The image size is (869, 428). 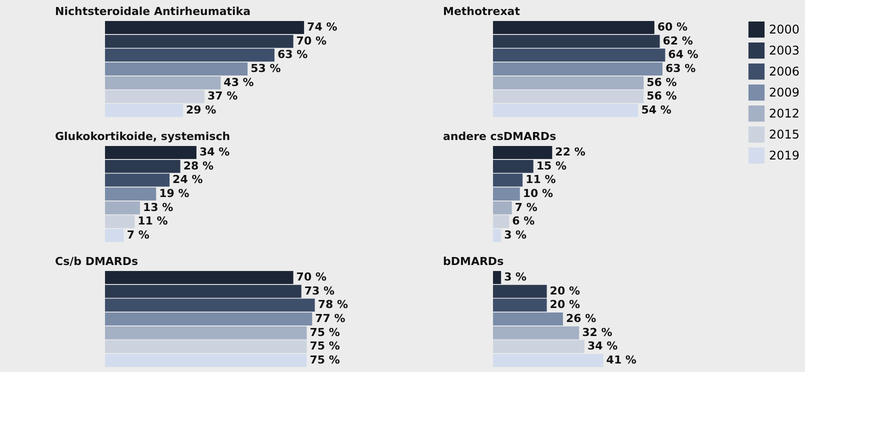 What do you see at coordinates (481, 11) in the screenshot?
I see `chart-title: Methotrexat` at bounding box center [481, 11].